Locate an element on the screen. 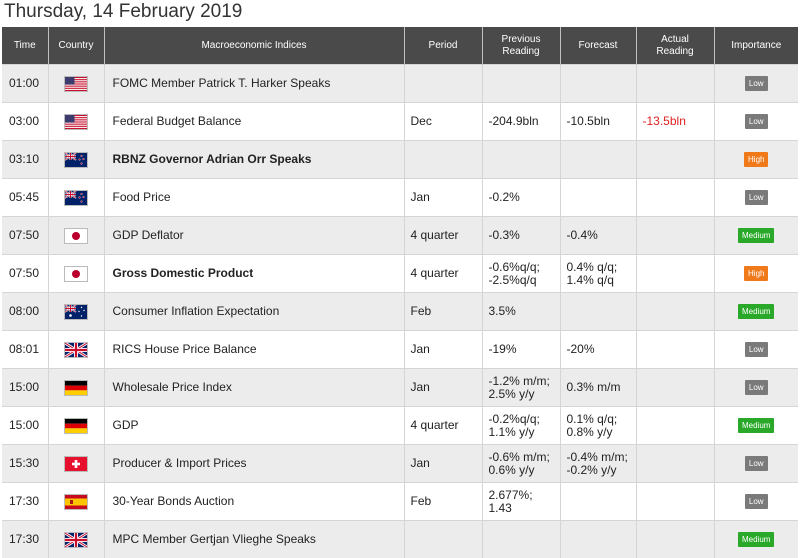 The width and height of the screenshot is (800, 558). actual-reading: -13.5bln is located at coordinates (675, 122).